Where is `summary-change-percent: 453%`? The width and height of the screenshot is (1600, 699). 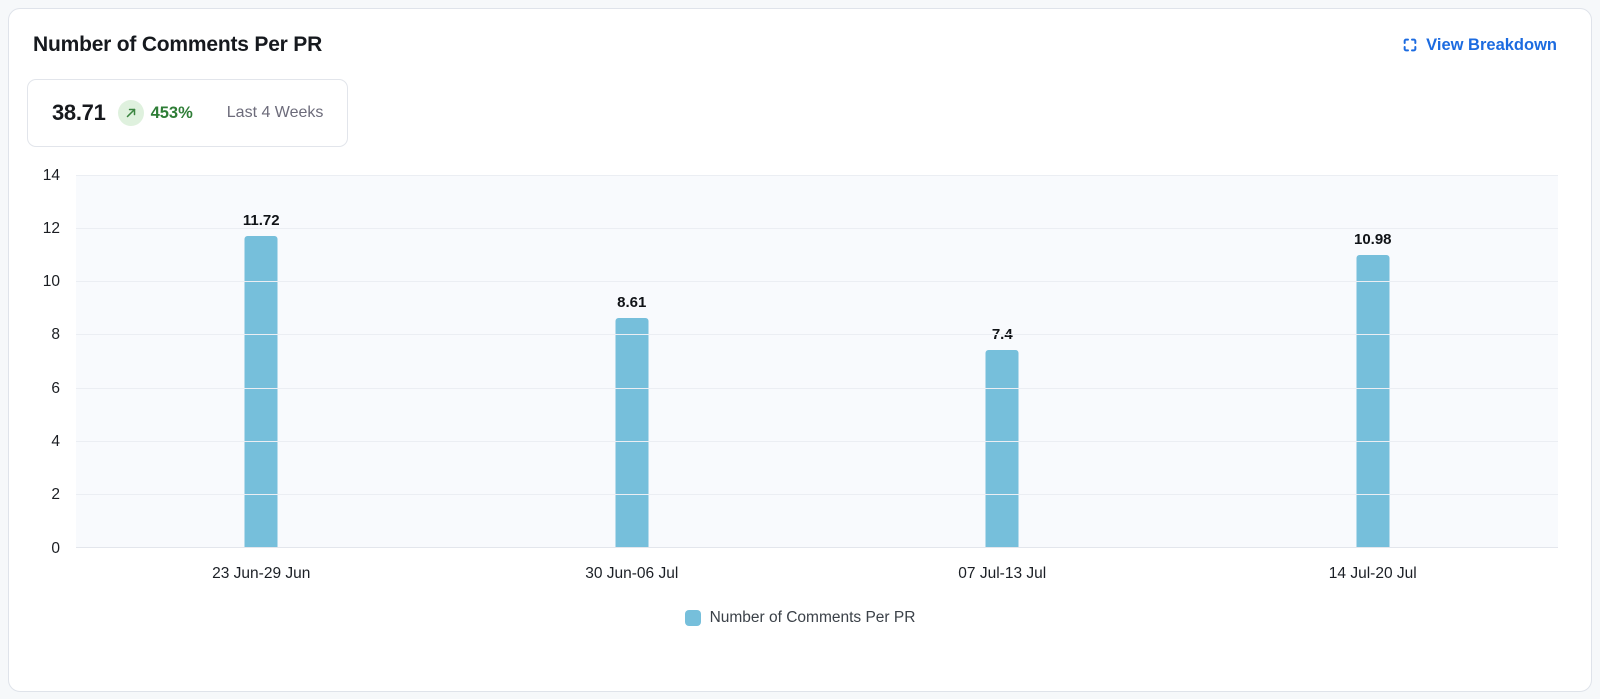 summary-change-percent: 453% is located at coordinates (171, 112).